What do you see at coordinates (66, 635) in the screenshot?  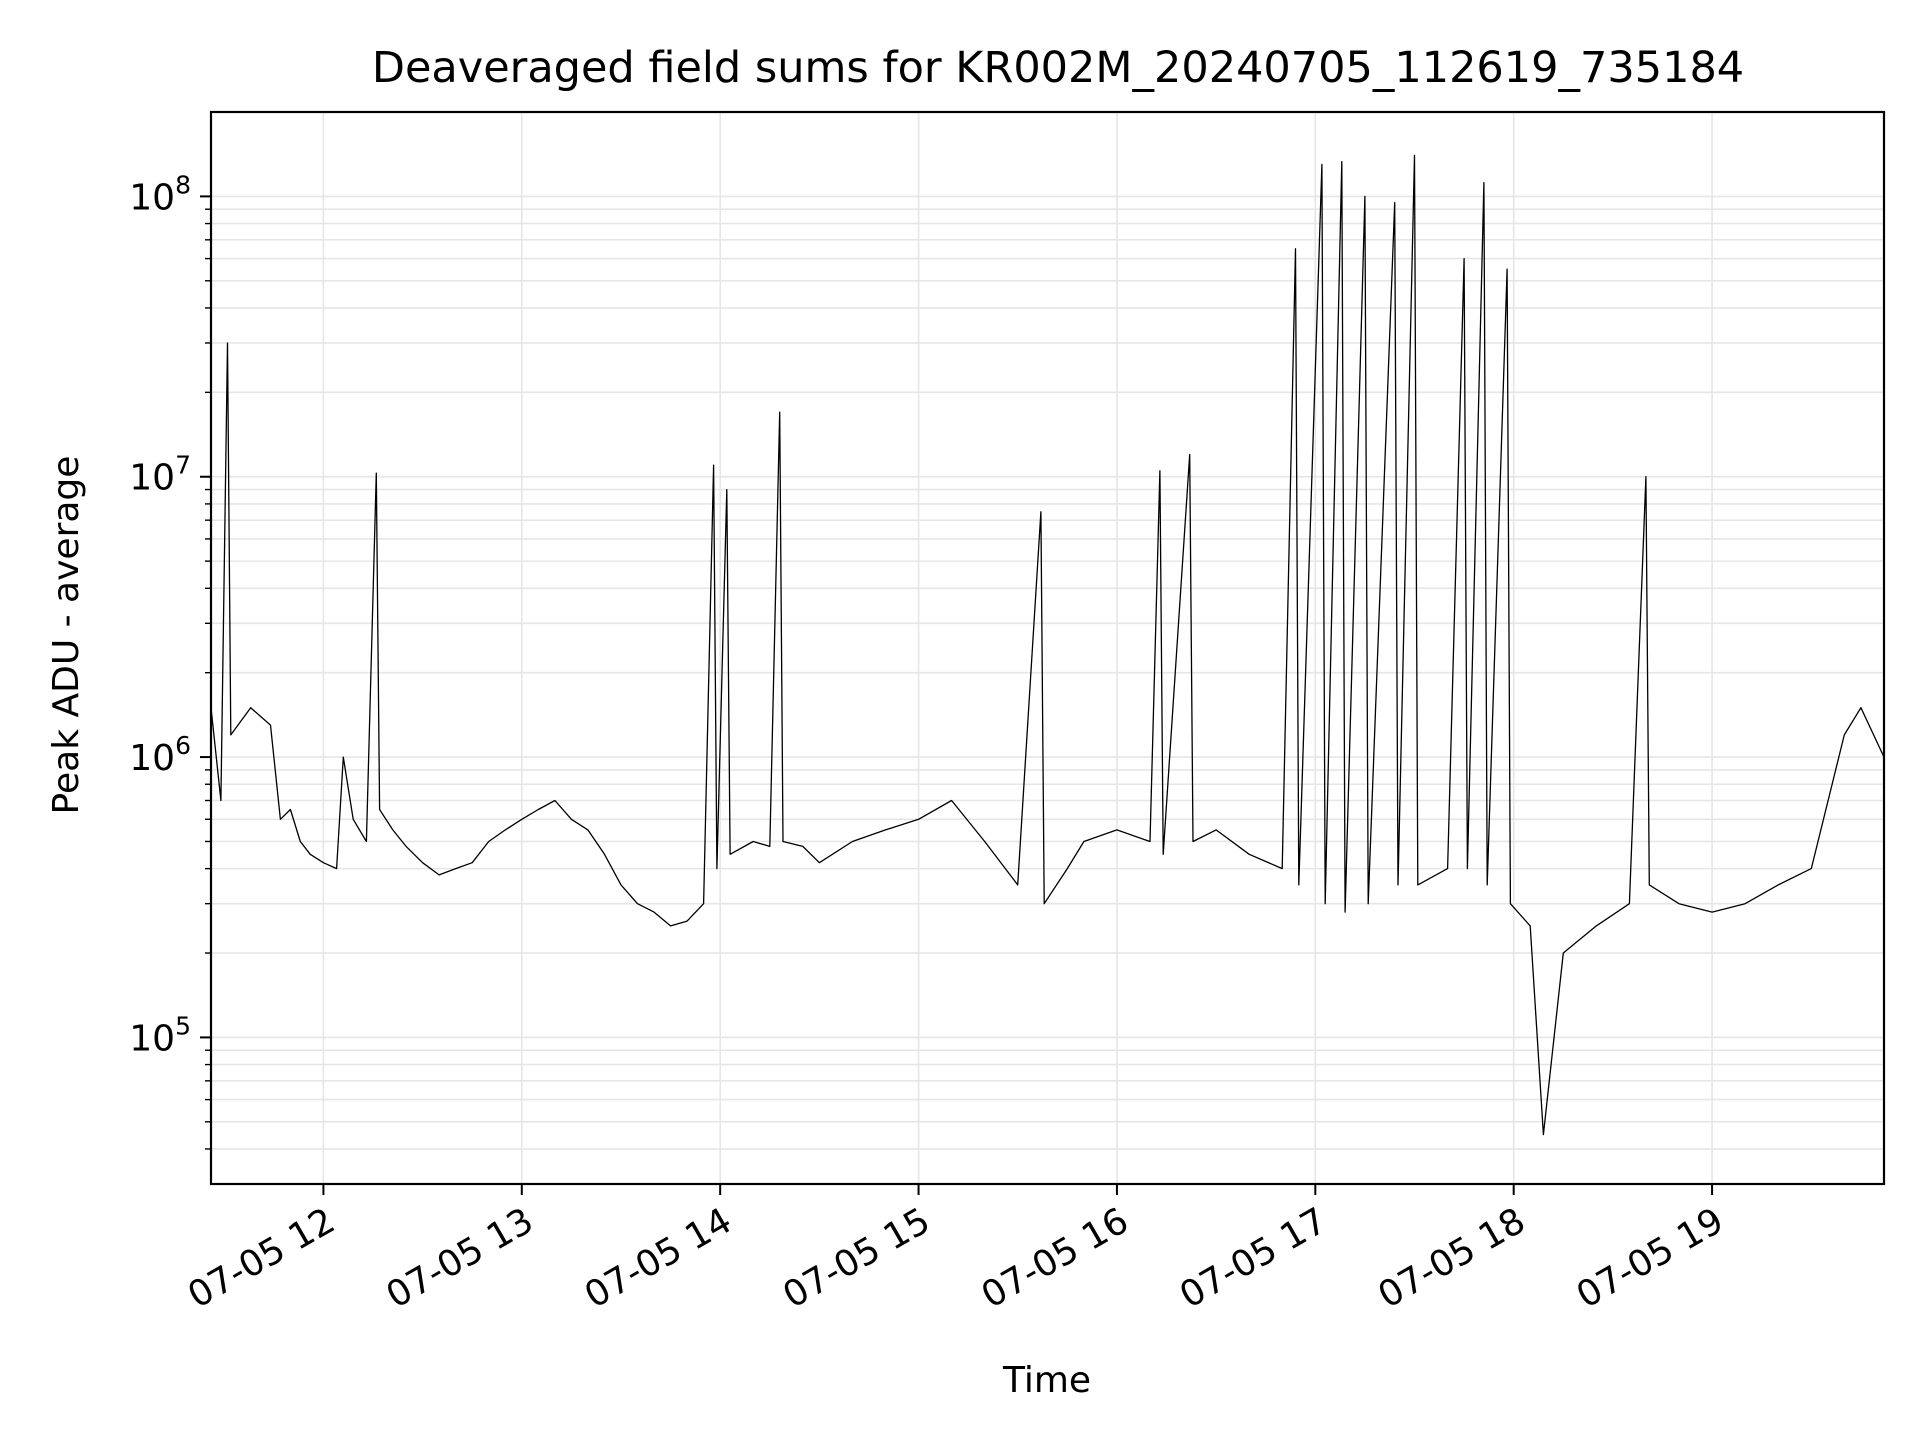 I see `y-axis-label: Peak ADU - average` at bounding box center [66, 635].